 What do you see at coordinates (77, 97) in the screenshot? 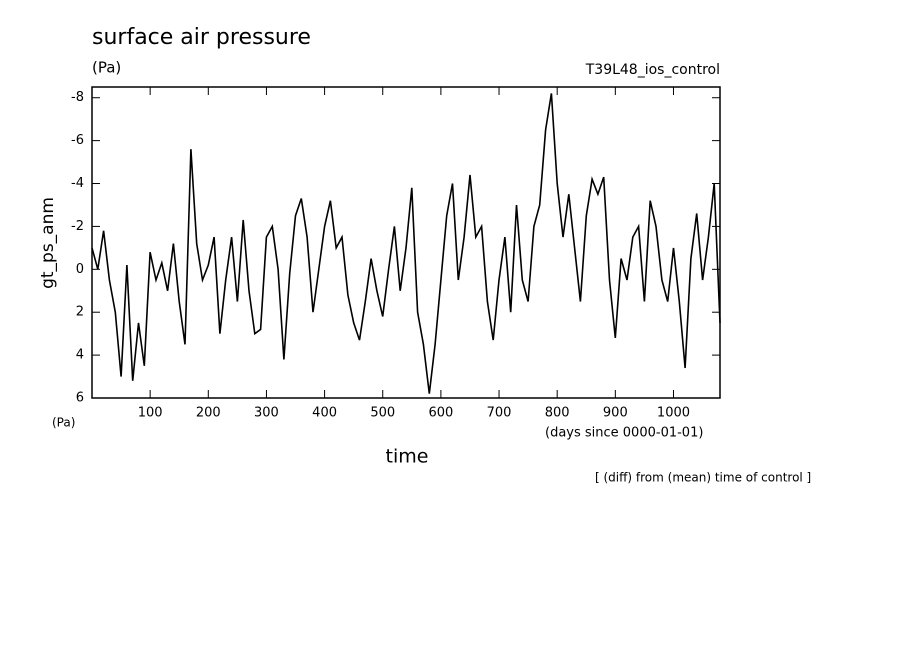
I see `y-tick-label: -8` at bounding box center [77, 97].